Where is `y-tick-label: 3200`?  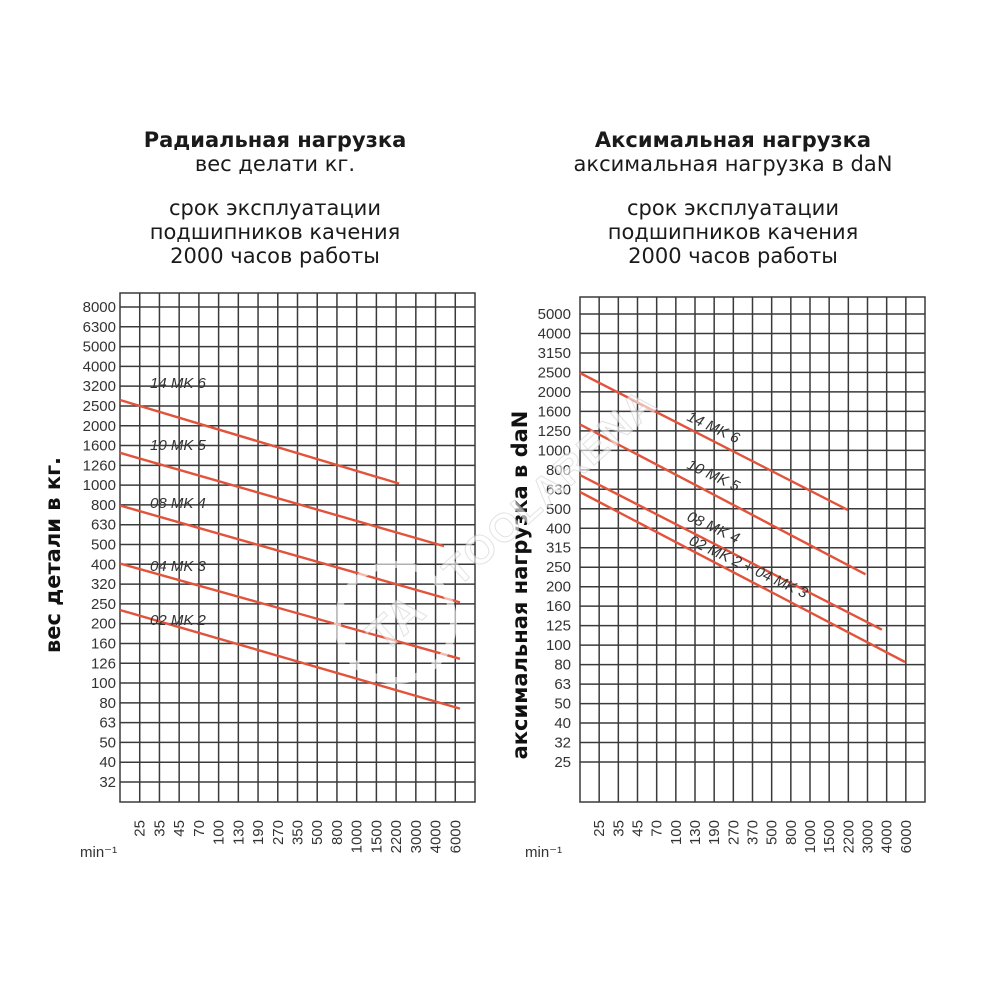
y-tick-label: 3200 is located at coordinates (99, 386).